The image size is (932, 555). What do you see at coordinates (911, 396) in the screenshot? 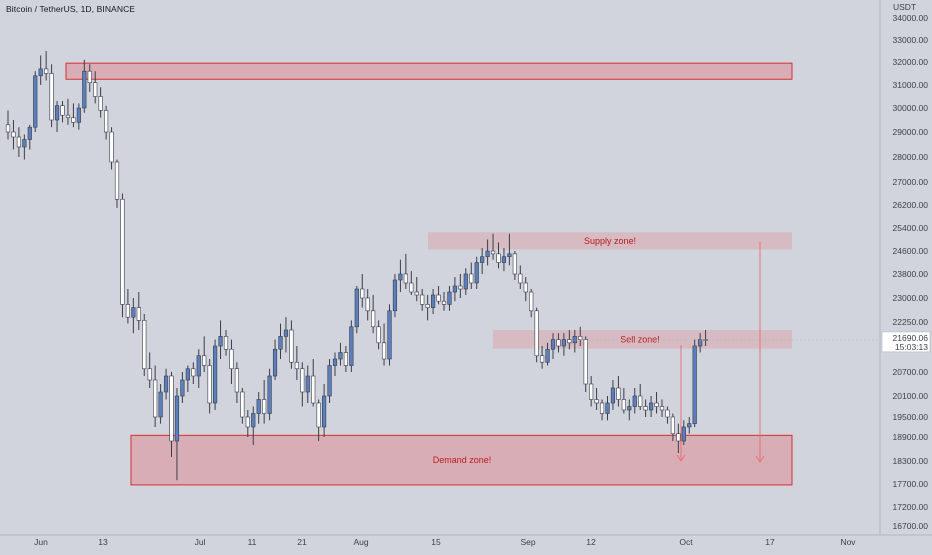
I see `price-axis-tick: 20100.00` at bounding box center [911, 396].